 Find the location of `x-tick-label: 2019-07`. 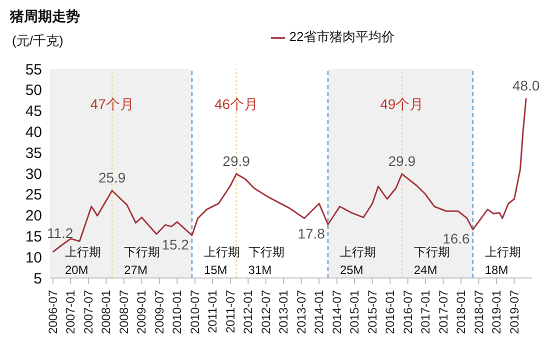

x-tick-label: 2019-07 is located at coordinates (514, 312).